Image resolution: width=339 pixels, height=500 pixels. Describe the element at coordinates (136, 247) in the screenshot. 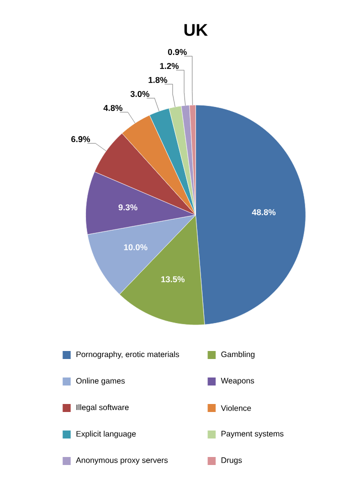

I see `data-label: 10.0%` at that location.